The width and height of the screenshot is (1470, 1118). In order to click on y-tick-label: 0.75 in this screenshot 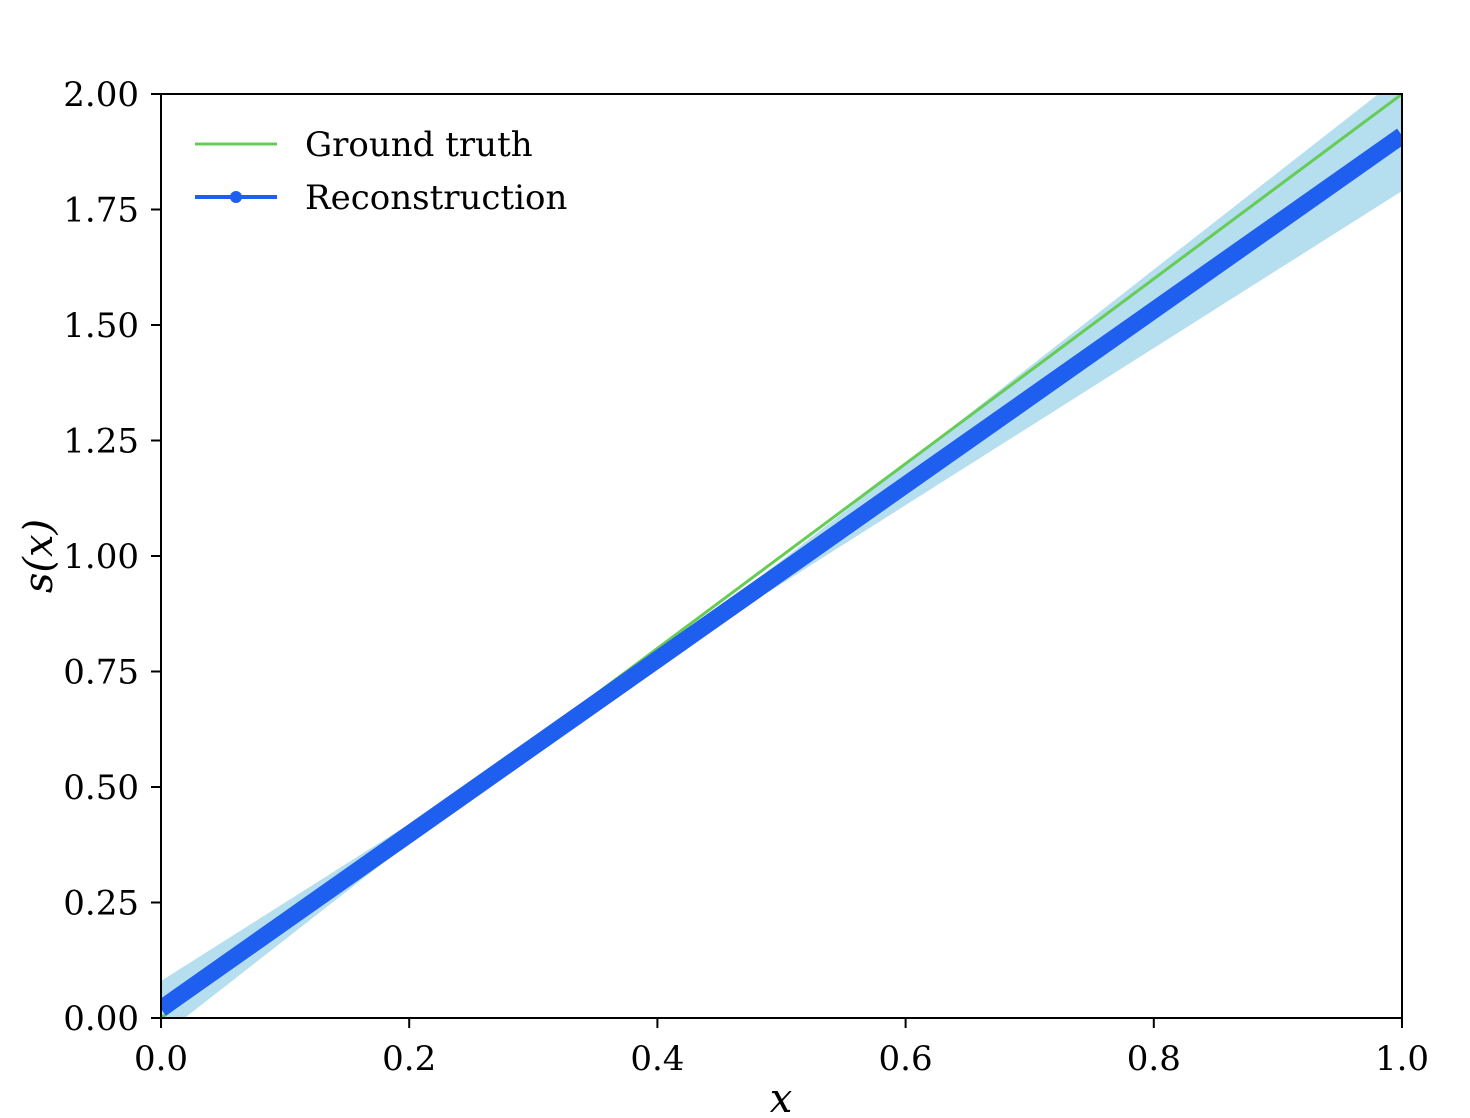, I will do `click(101, 673)`.